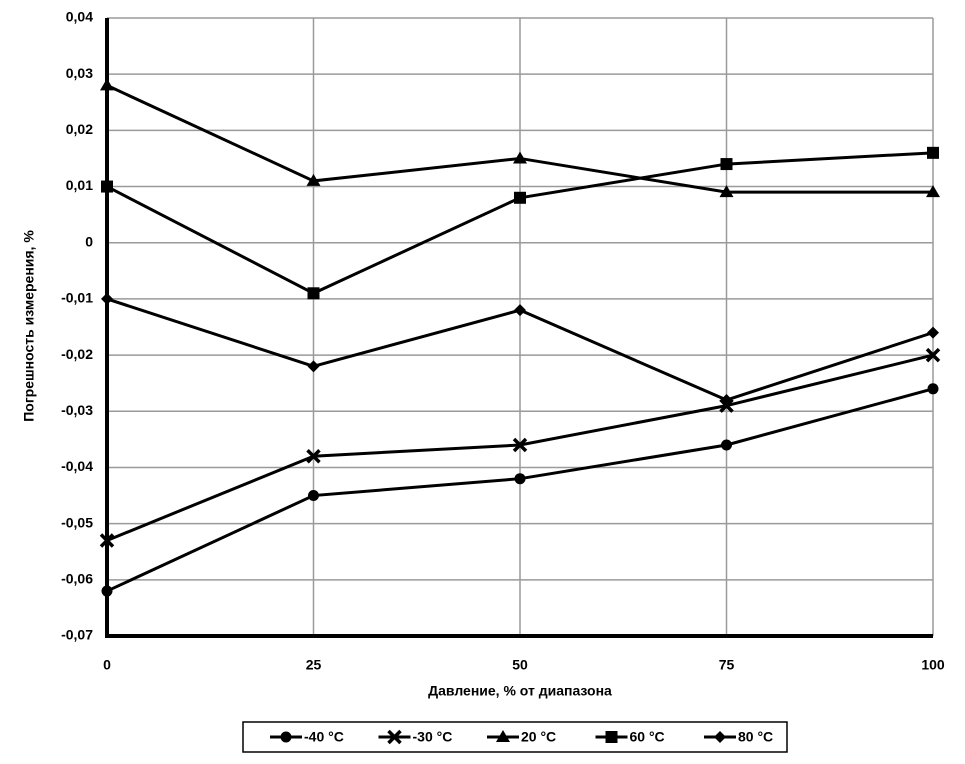  Describe the element at coordinates (933, 665) in the screenshot. I see `x-tick-label: 100` at that location.